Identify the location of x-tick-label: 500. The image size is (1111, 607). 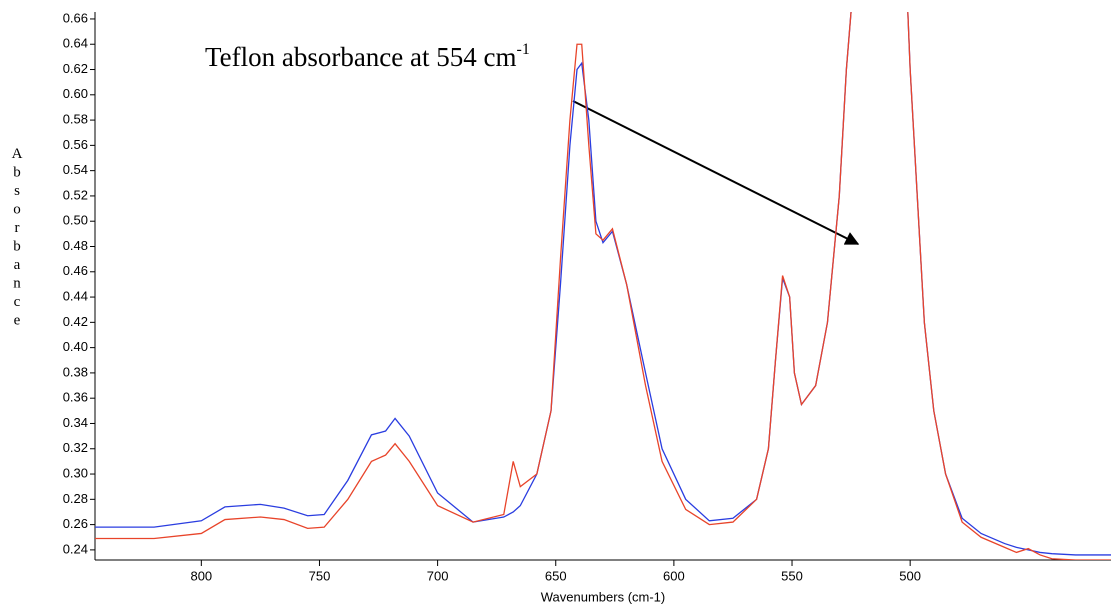
(910, 575).